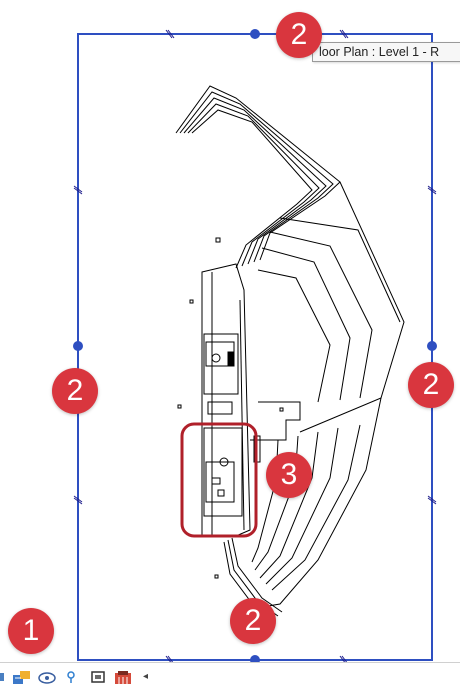 This screenshot has height=691, width=460. Describe the element at coordinates (253, 621) in the screenshot. I see `callout-badge-bottom: 2` at that location.